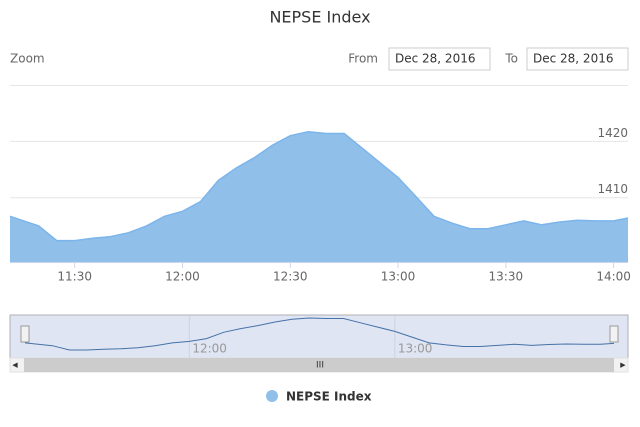  I want to click on navigator-tick-label: 13:00, so click(415, 349).